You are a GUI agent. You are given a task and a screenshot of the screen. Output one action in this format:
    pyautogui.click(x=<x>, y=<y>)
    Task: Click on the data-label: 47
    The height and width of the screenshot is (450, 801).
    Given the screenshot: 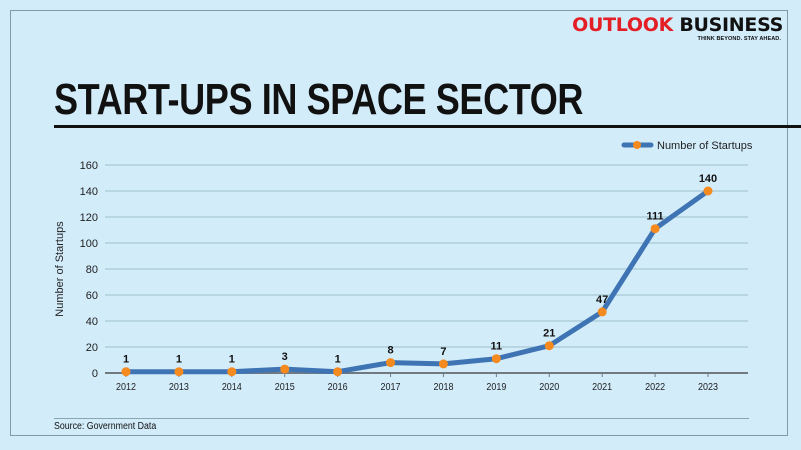 What is the action you would take?
    pyautogui.click(x=602, y=300)
    